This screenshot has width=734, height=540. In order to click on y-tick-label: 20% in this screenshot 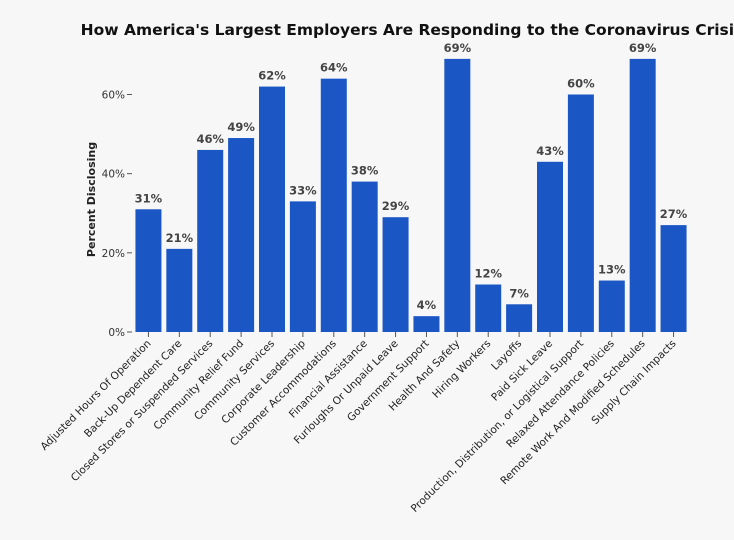, I will do `click(113, 254)`.